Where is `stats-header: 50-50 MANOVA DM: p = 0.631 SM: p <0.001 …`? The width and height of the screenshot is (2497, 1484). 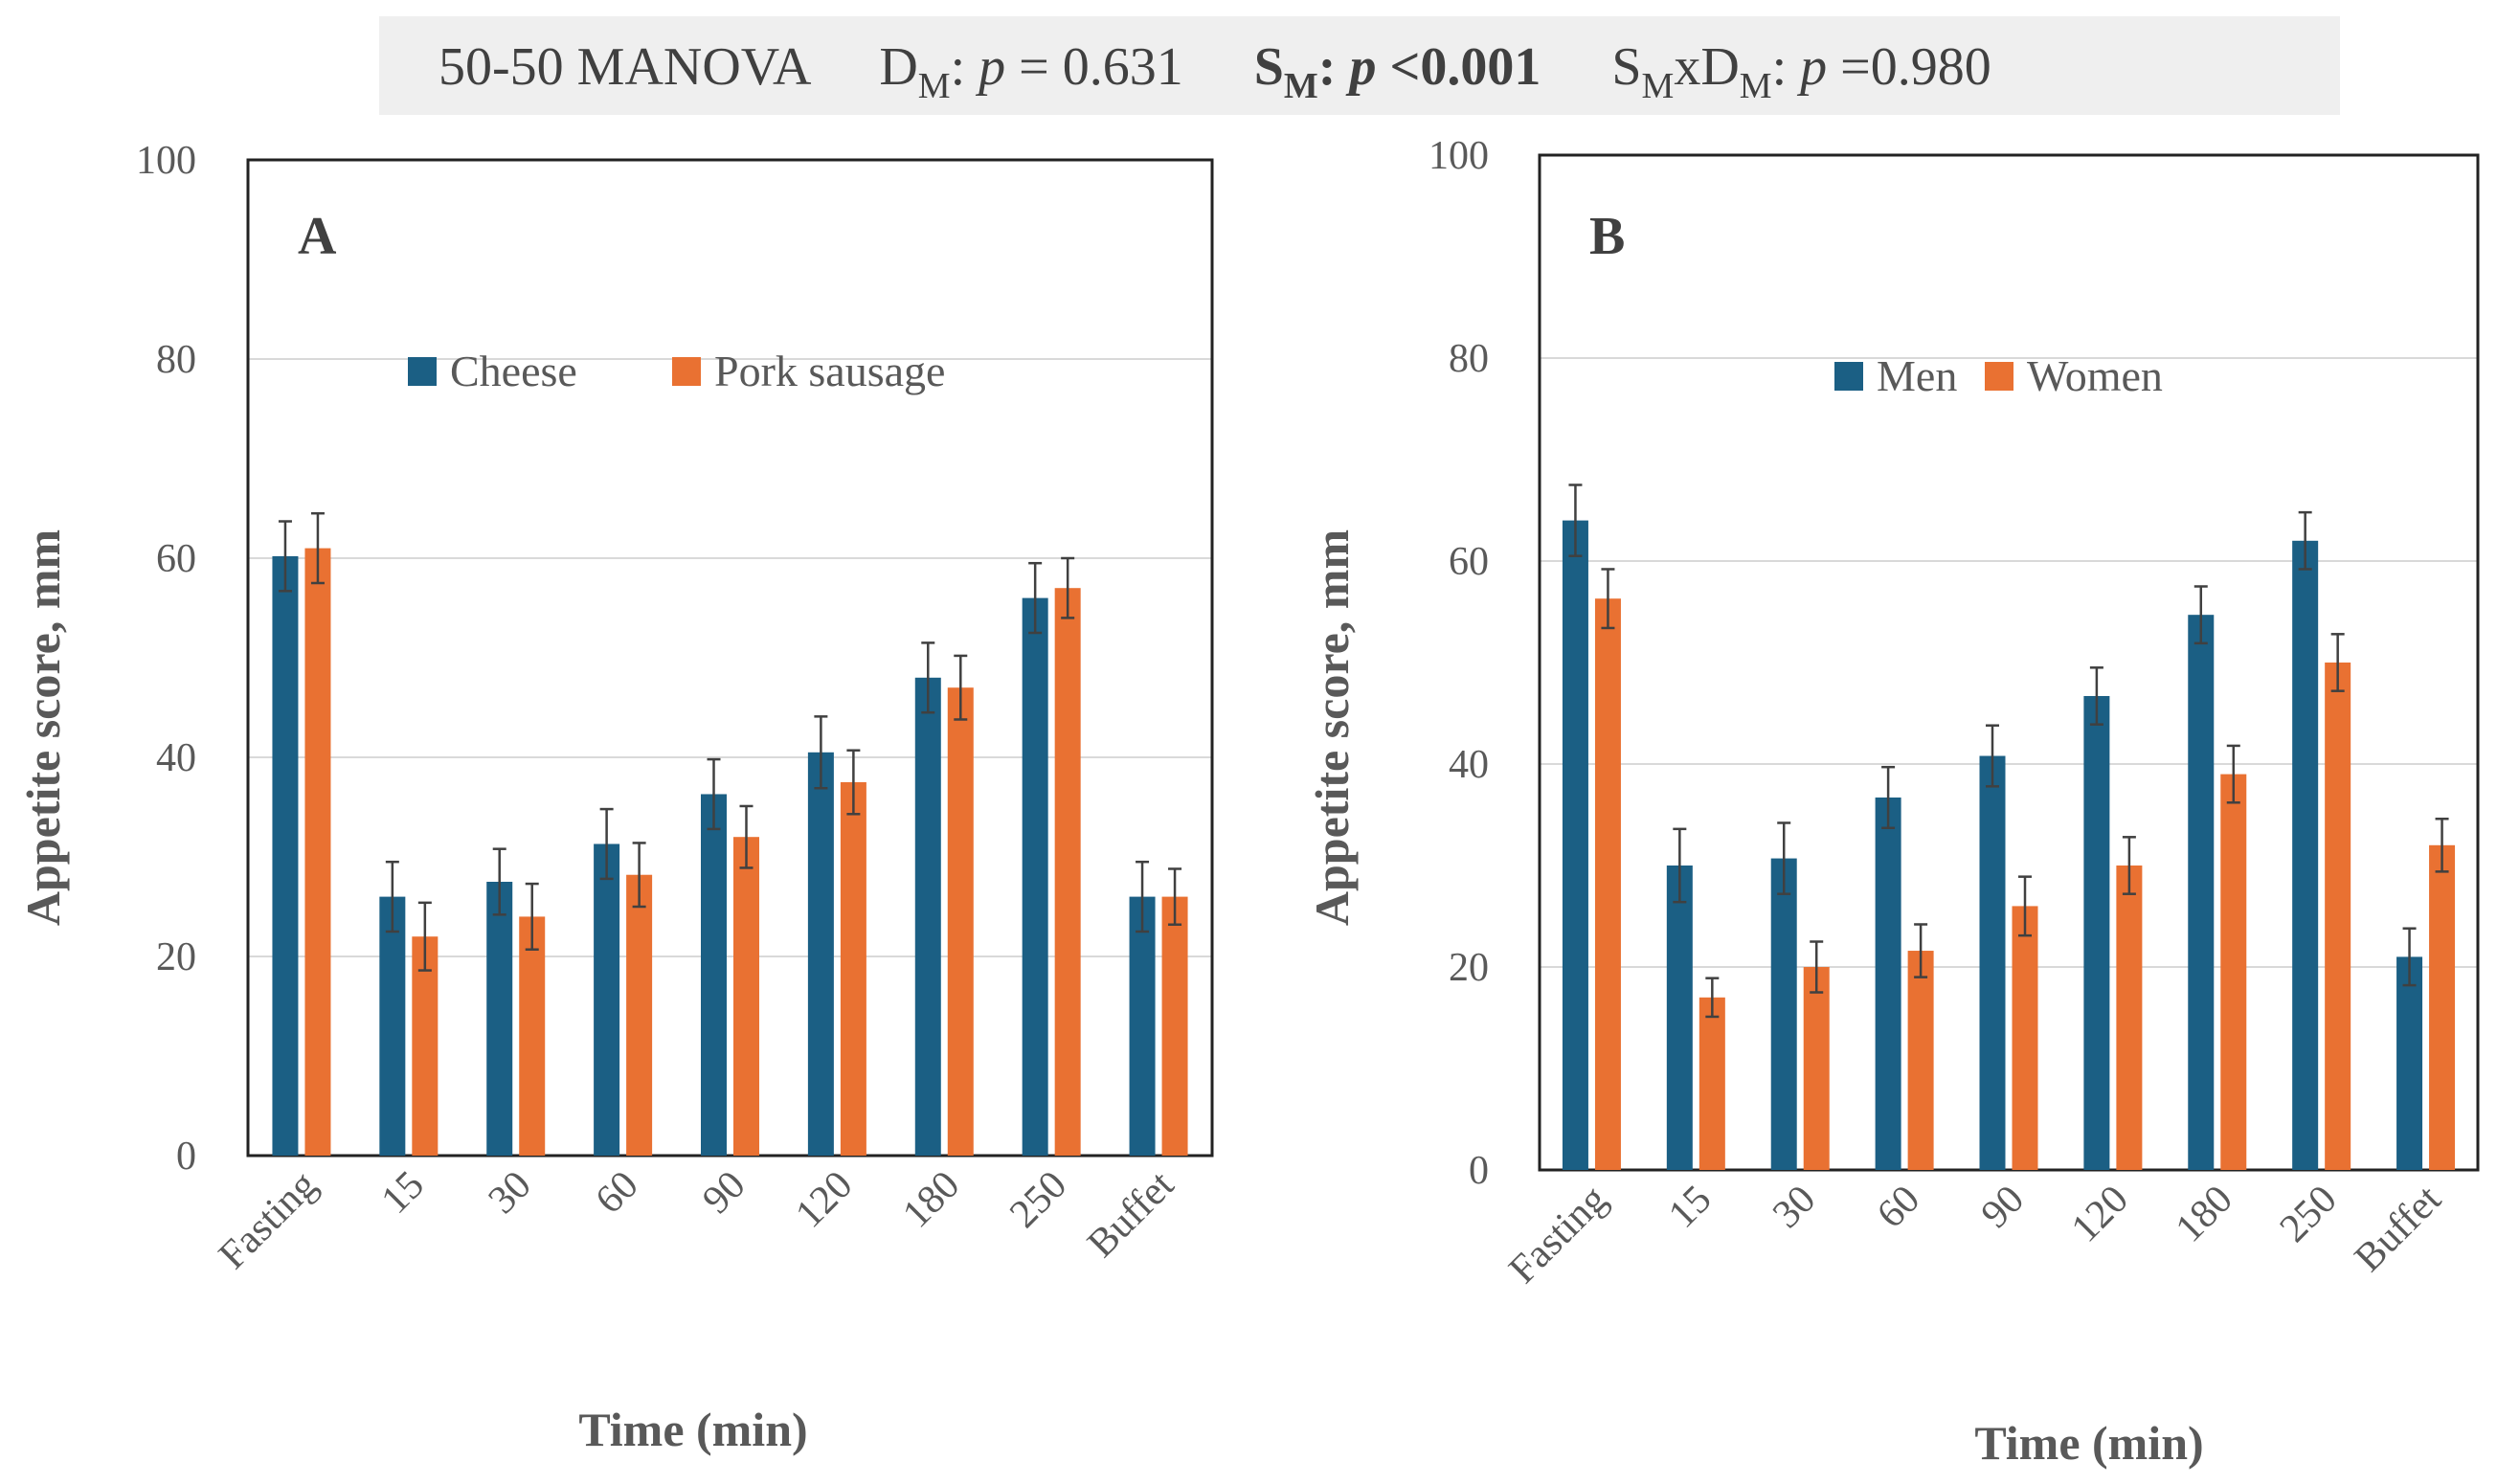
stats-header: 50-50 MANOVA DM: p = 0.631 SM: p <0.001 … is located at coordinates (1359, 65).